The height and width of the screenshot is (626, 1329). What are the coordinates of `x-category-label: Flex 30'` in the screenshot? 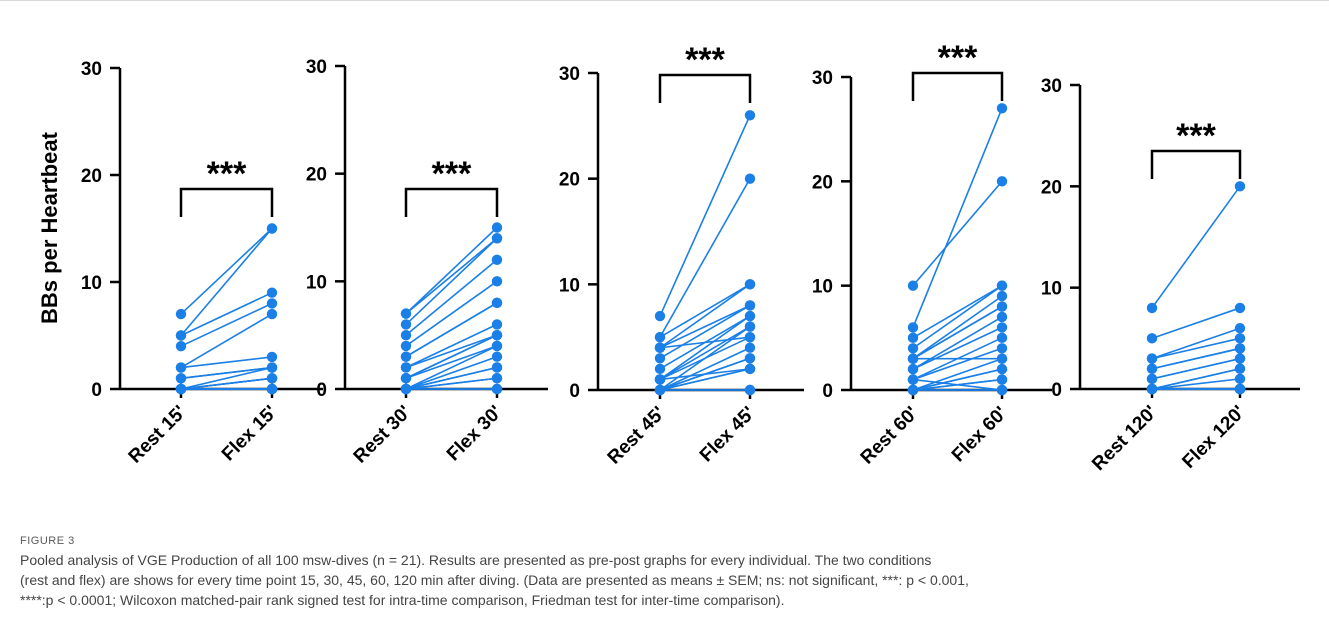 It's located at (475, 434).